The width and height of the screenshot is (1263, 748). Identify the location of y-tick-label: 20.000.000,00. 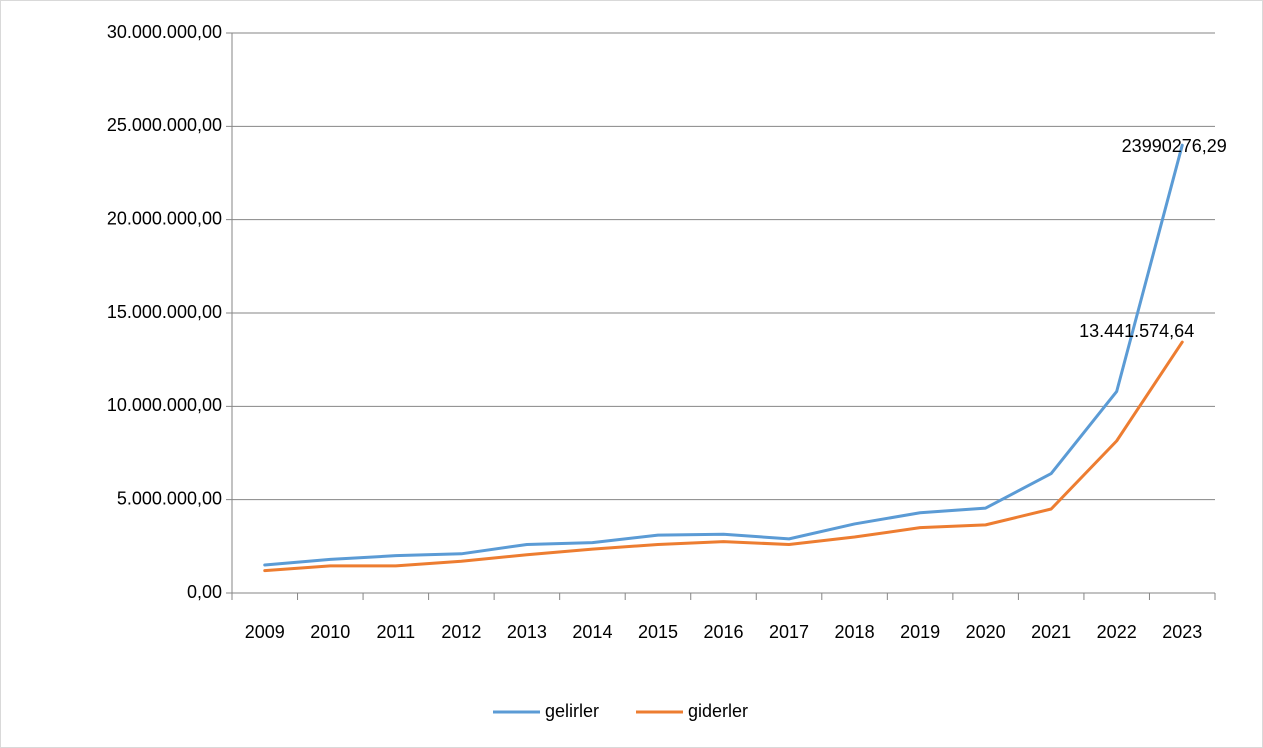
(164, 218).